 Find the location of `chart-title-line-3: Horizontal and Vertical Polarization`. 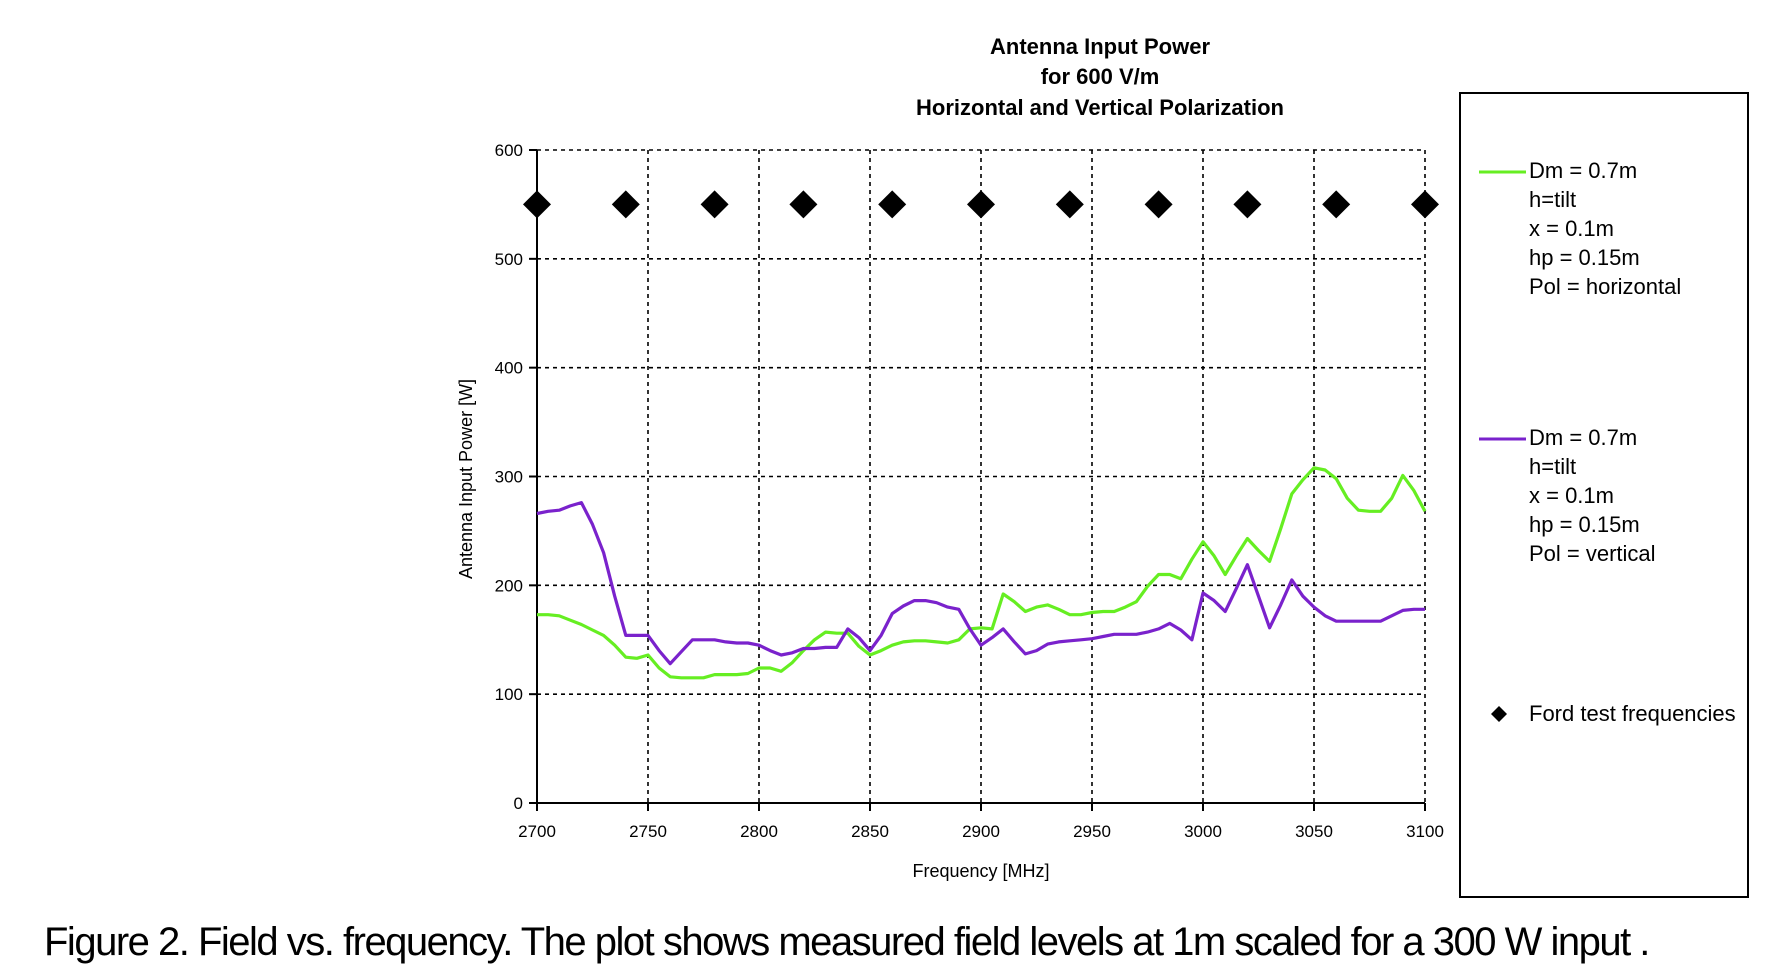

chart-title-line-3: Horizontal and Vertical Polarization is located at coordinates (1100, 107).